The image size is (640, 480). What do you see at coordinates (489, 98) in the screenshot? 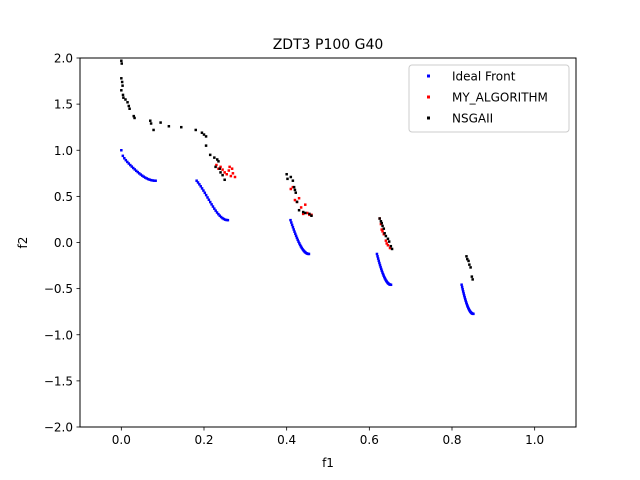
I see `legend-box` at bounding box center [489, 98].